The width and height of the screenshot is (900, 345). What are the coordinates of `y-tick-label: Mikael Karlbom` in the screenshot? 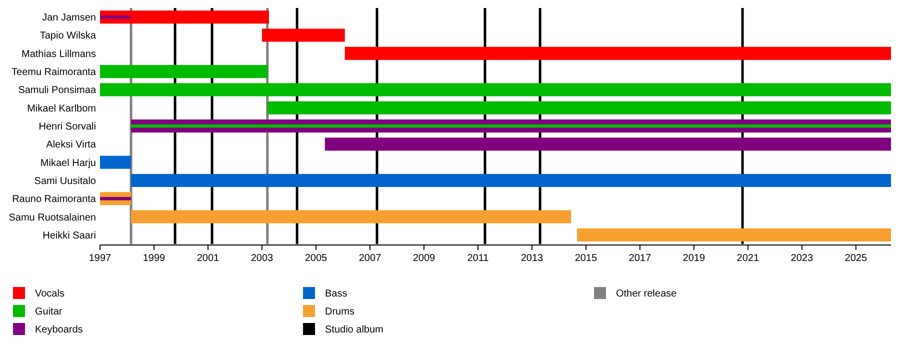 It's located at (61, 108).